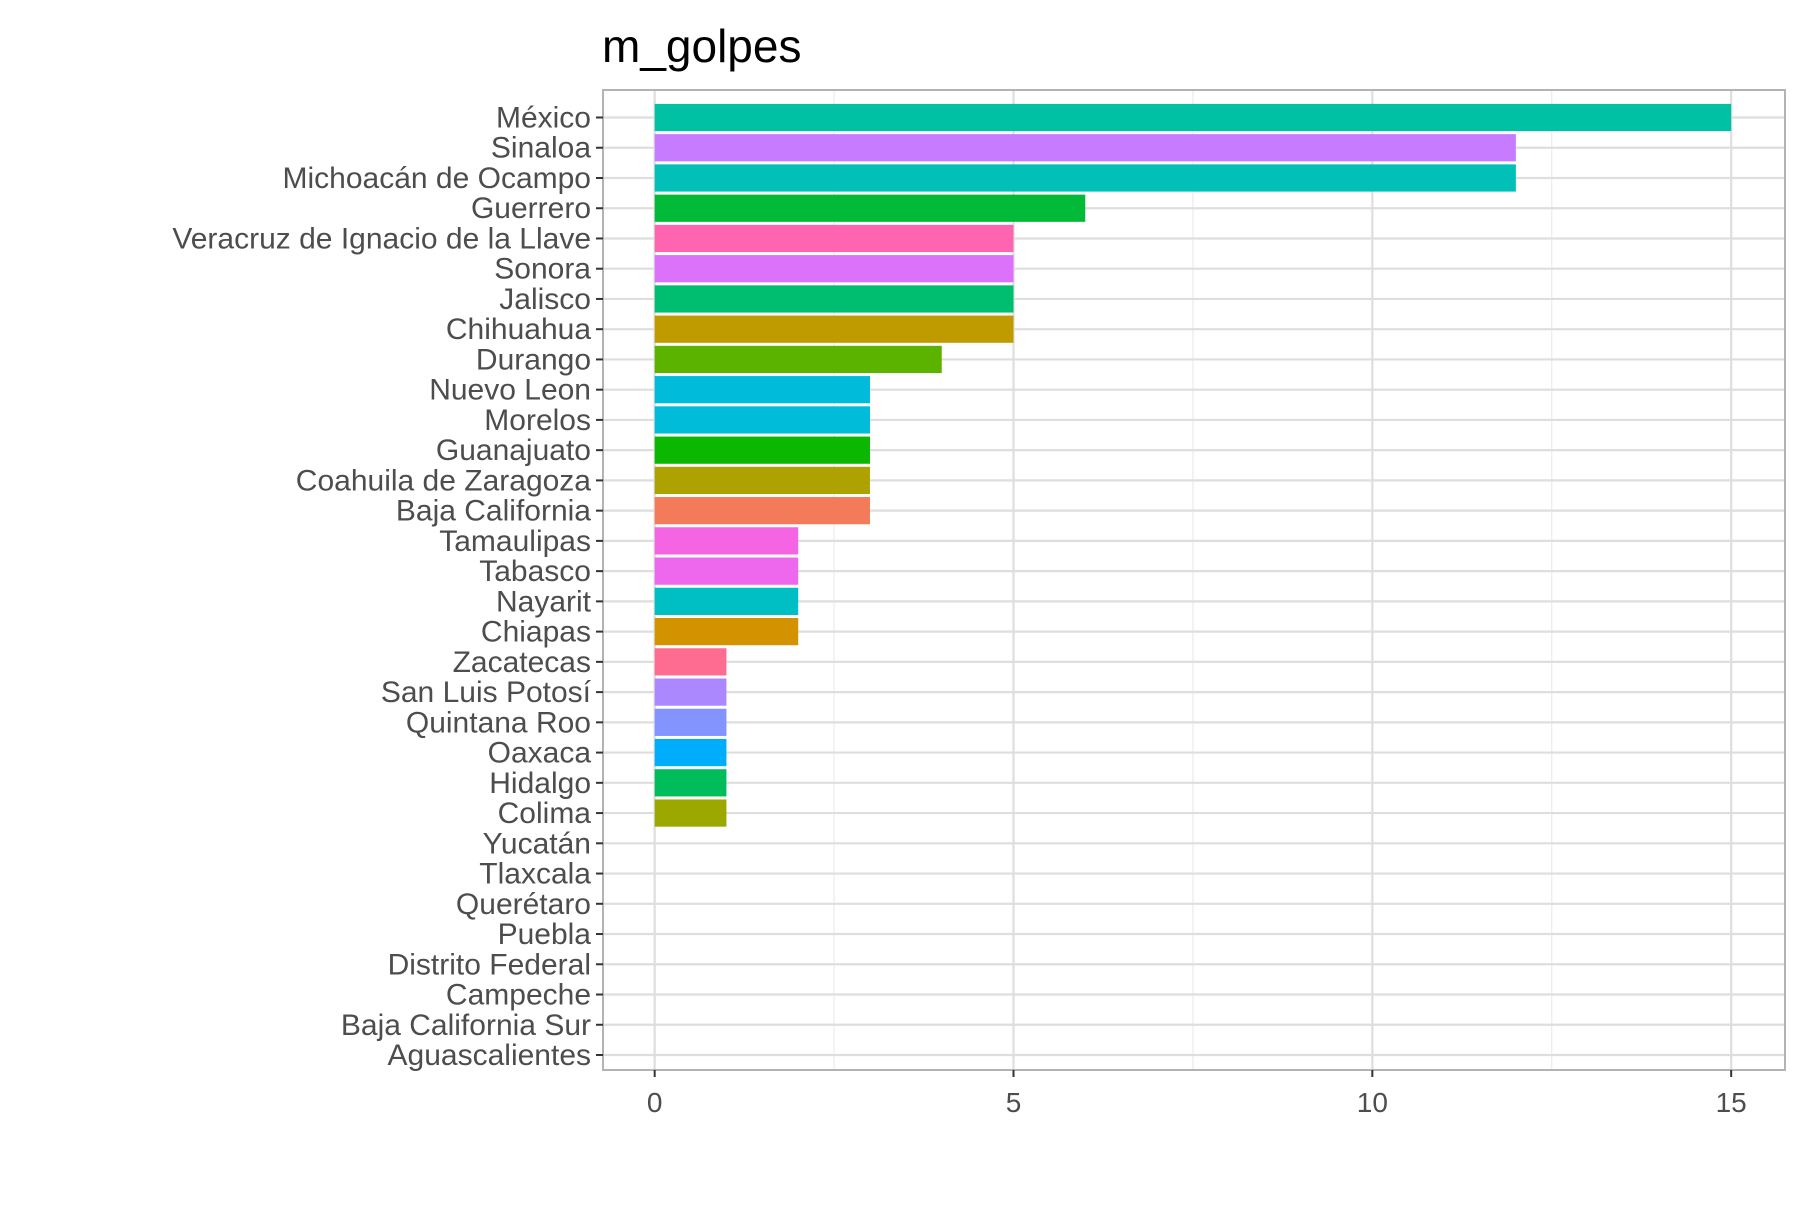 This screenshot has height=1205, width=1800. Describe the element at coordinates (531, 208) in the screenshot. I see `y-tick-label: Guerrero` at that location.